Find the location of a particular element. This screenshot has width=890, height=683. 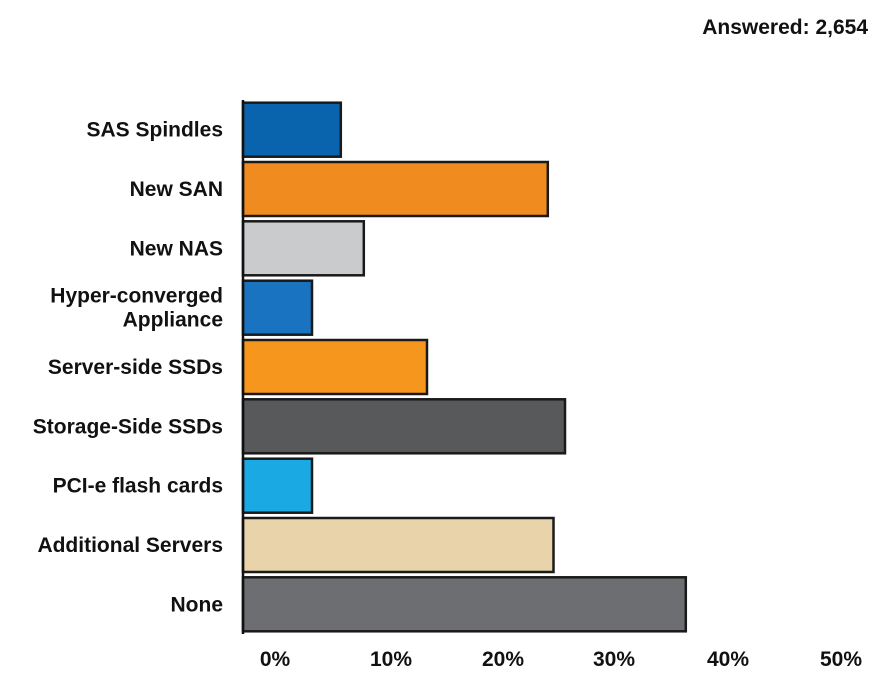

category-label-7: Additional Servers is located at coordinates (130, 545).